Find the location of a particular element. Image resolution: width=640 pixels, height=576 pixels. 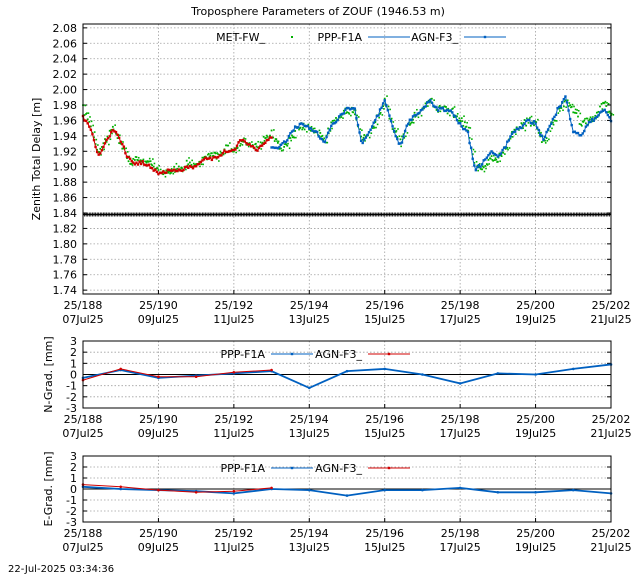

y-tick-label: 1.86 is located at coordinates (65, 198).